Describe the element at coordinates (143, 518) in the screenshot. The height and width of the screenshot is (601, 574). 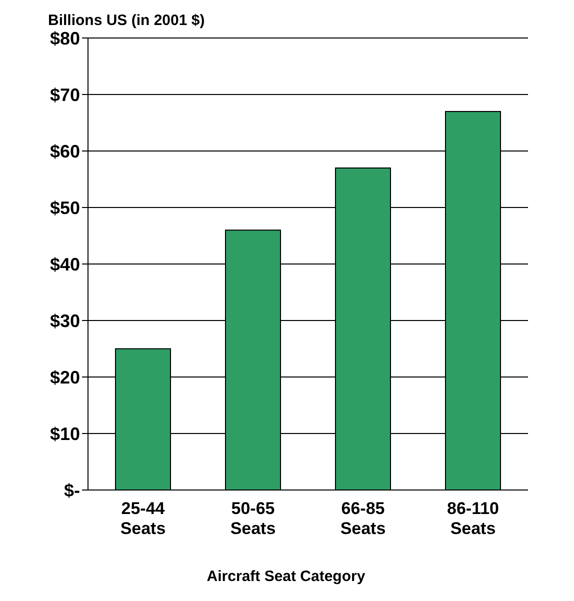
I see `x-tick-label: 25-44 Seats` at that location.